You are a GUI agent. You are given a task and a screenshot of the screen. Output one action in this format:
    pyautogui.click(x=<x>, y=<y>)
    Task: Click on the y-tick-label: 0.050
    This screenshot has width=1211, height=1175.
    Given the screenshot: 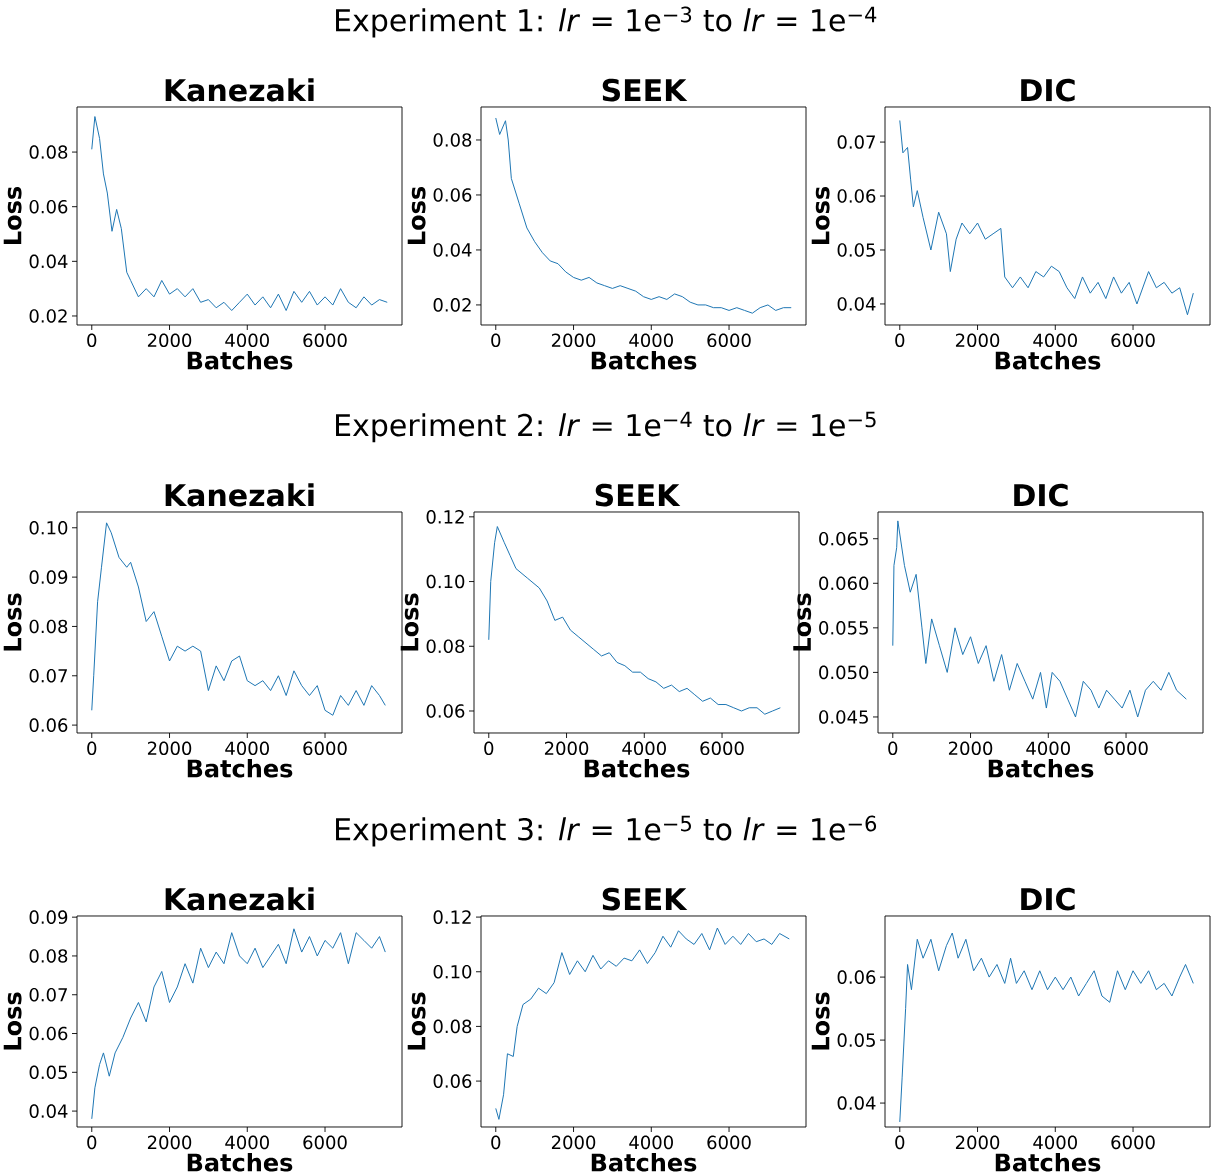 What is the action you would take?
    pyautogui.click(x=844, y=672)
    